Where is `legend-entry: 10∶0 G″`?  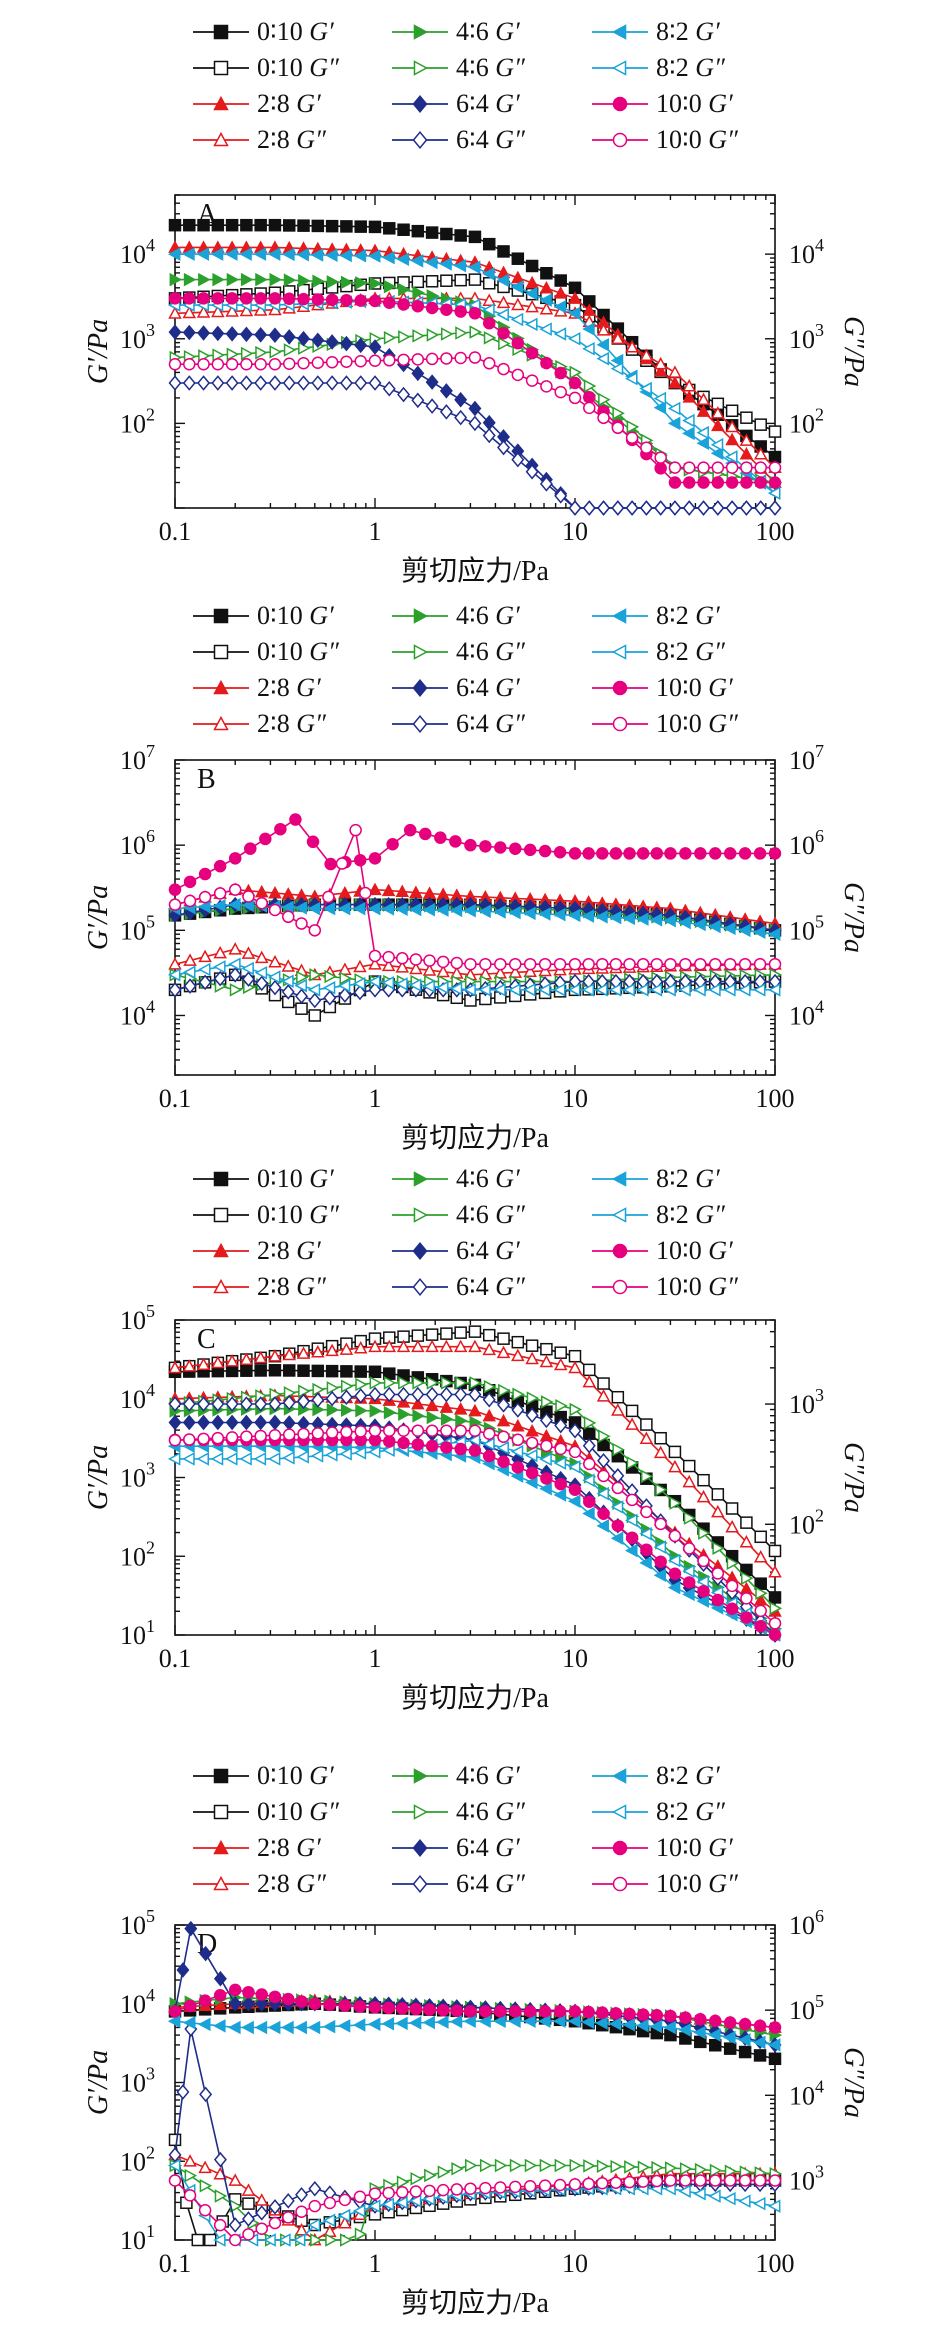 legend-entry: 10∶0 G″ is located at coordinates (665, 1883).